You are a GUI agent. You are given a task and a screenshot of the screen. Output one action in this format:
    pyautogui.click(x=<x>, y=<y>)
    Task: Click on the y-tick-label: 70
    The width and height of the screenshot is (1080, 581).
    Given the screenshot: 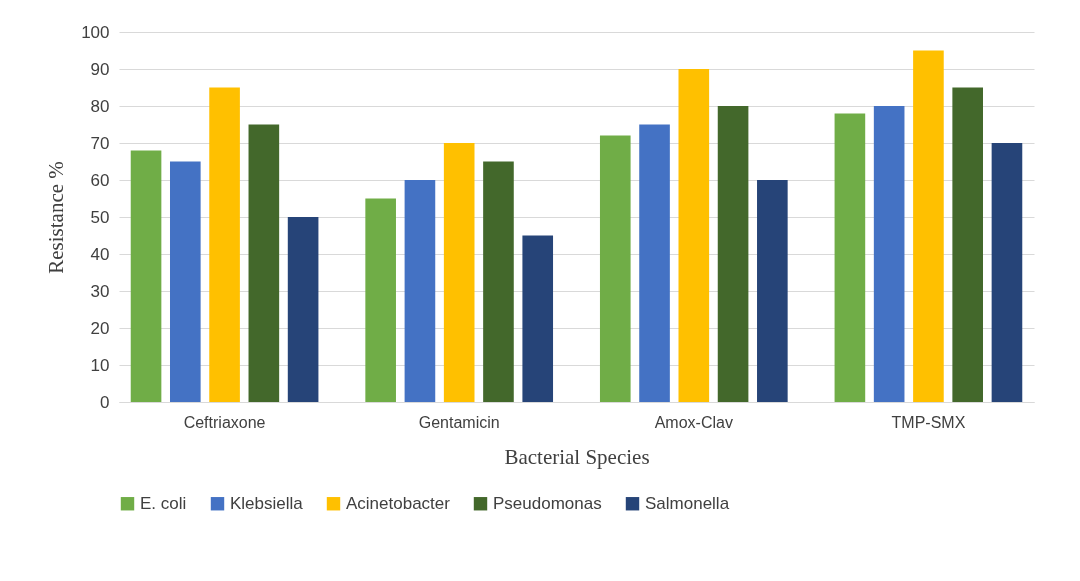 What is the action you would take?
    pyautogui.click(x=100, y=143)
    